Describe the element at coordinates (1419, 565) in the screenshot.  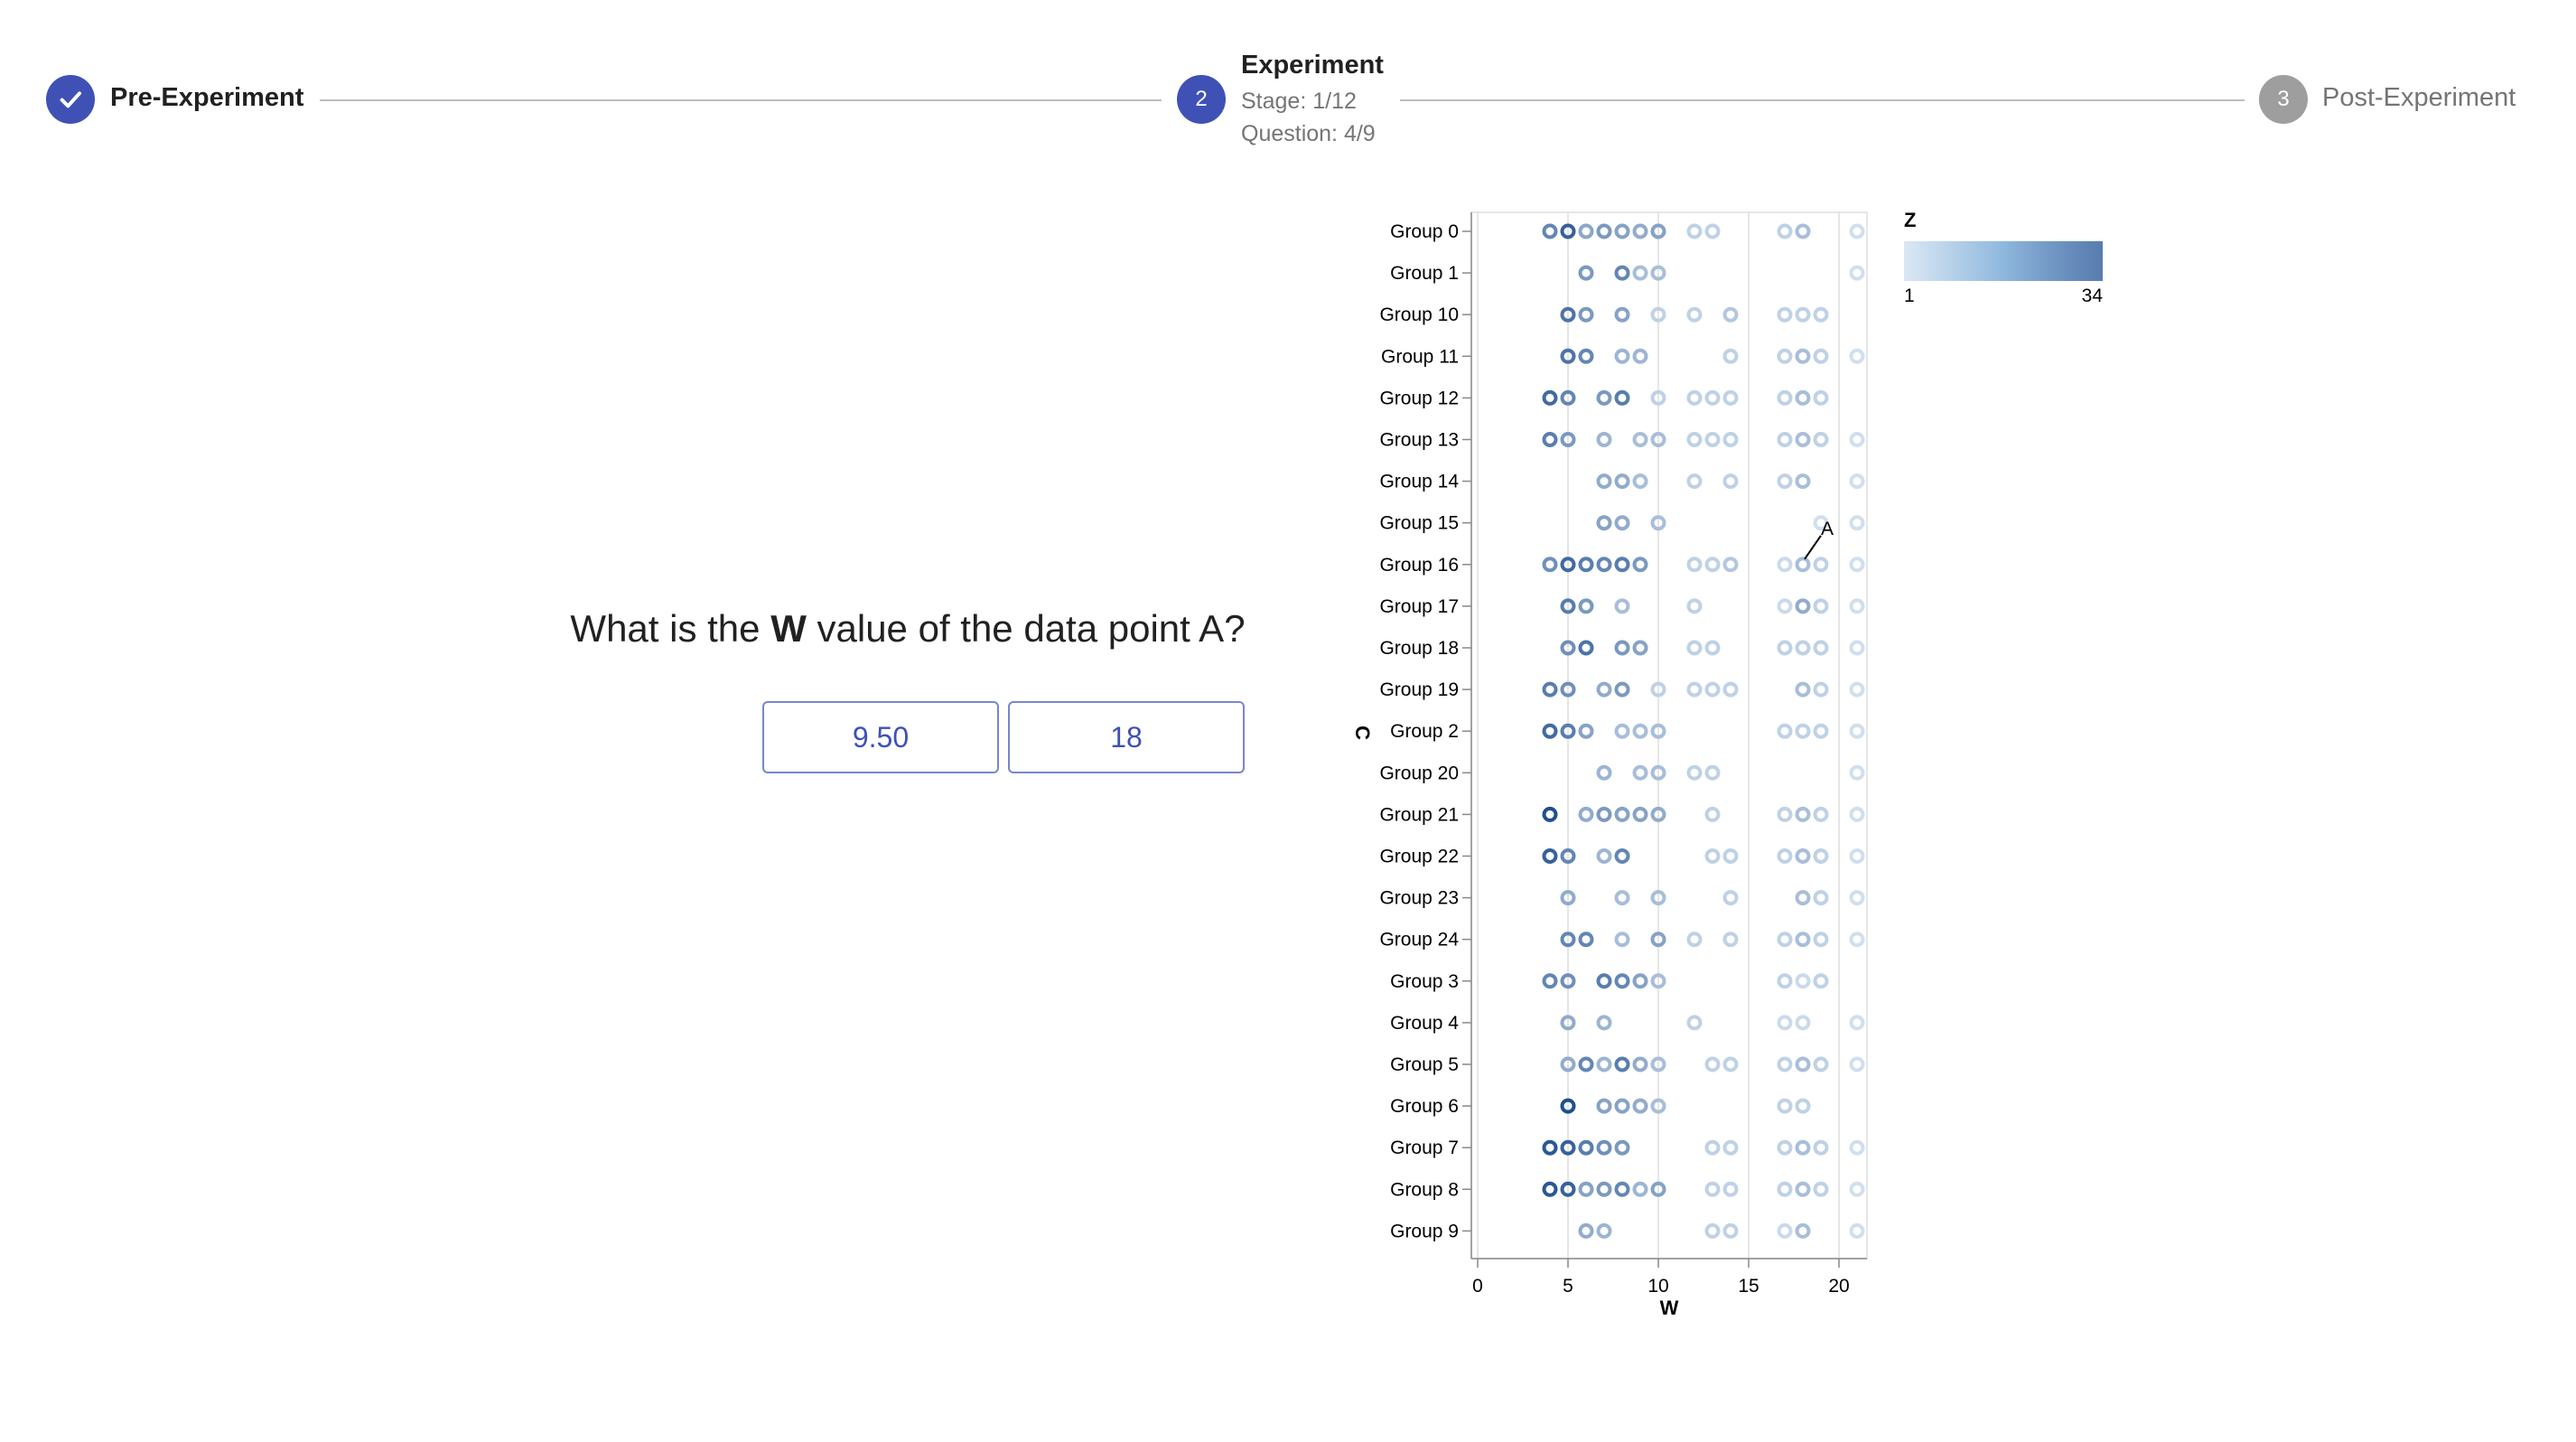
I see `y-tick-label: Group 16` at that location.